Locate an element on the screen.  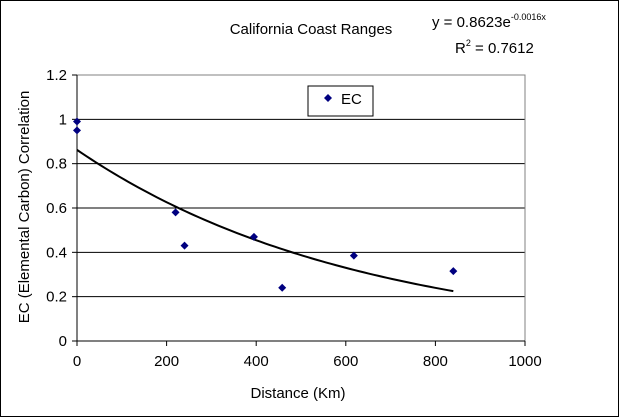
y-tick-label: 1.2 is located at coordinates (56, 75).